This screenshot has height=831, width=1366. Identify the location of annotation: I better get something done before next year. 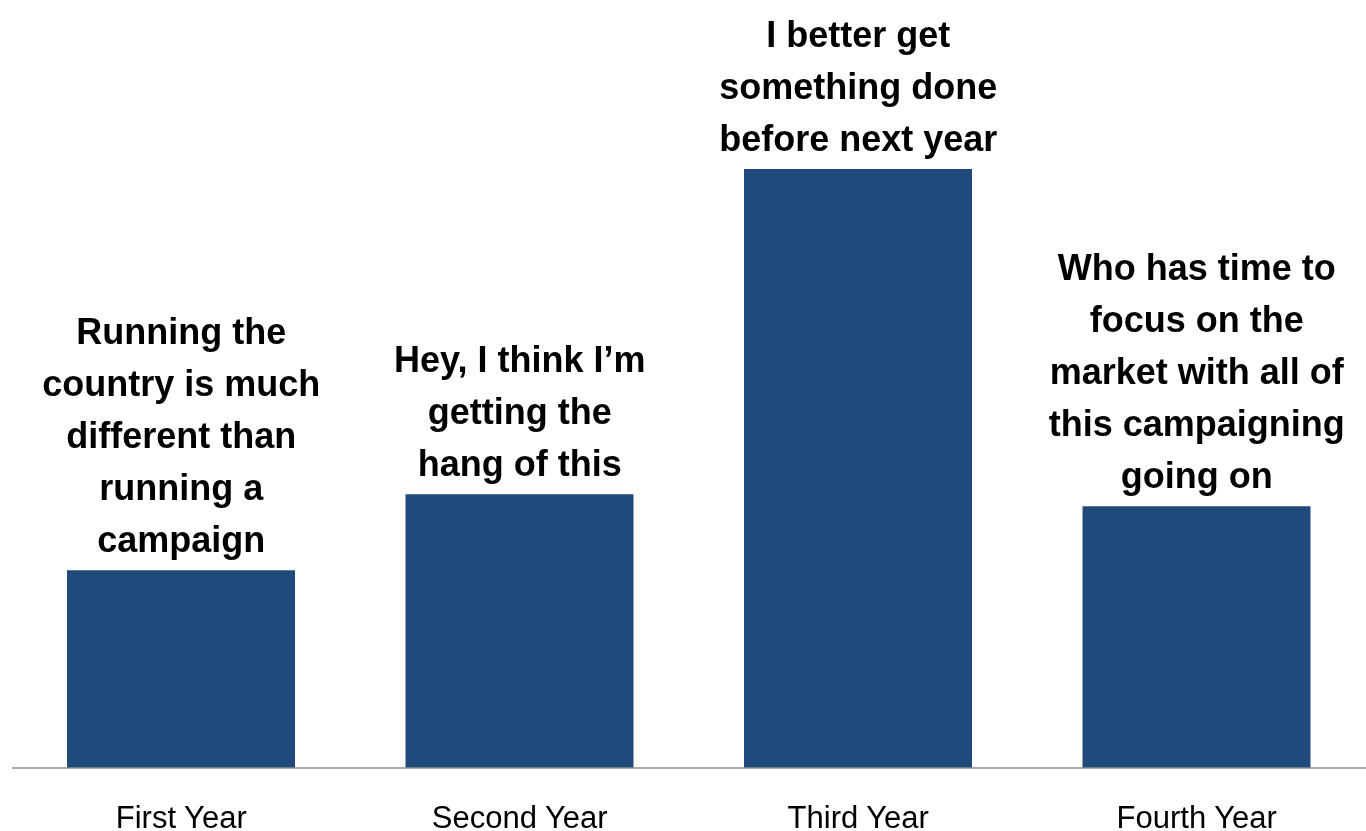
(858, 86).